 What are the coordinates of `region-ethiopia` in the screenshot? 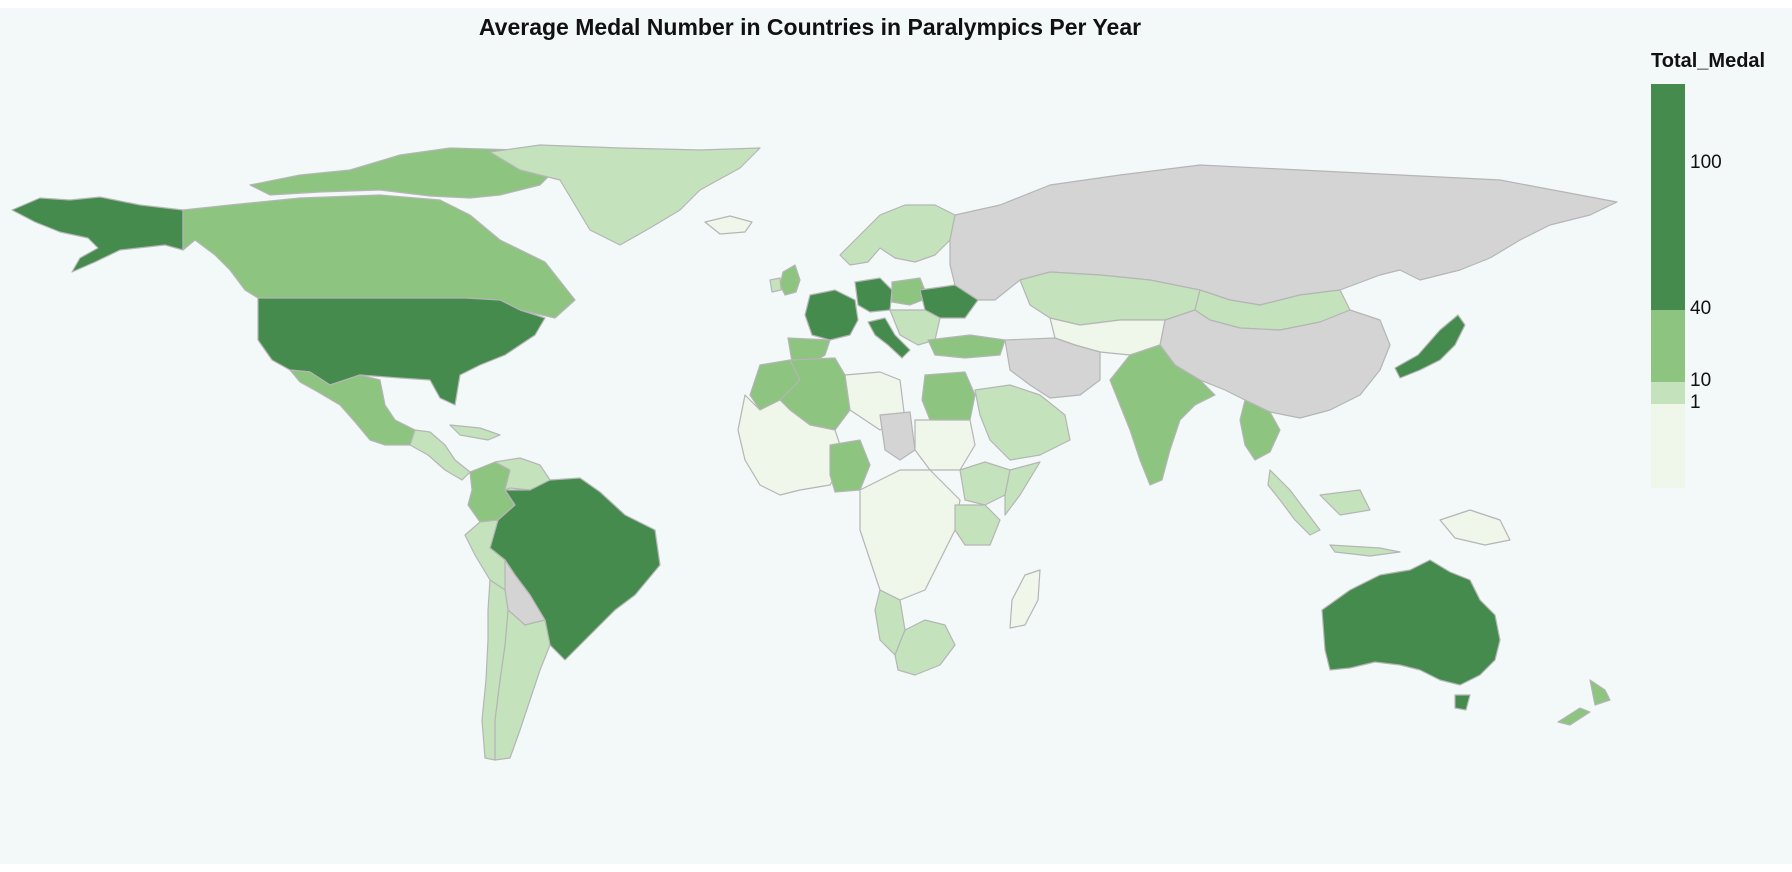 It's located at (985, 483).